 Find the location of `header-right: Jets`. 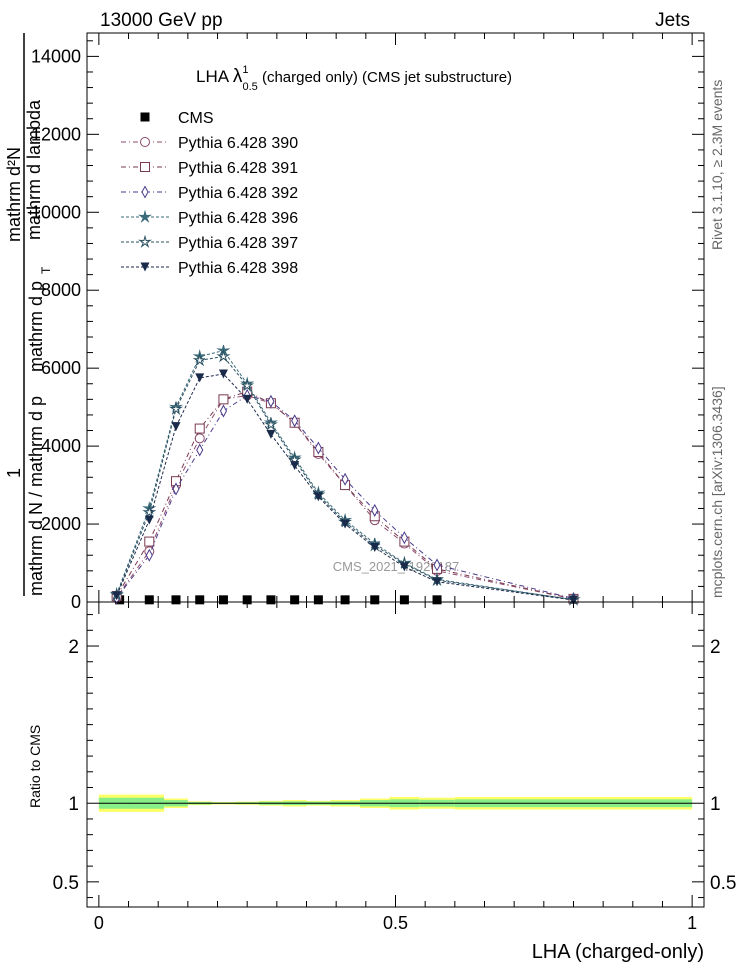

header-right: Jets is located at coordinates (672, 20).